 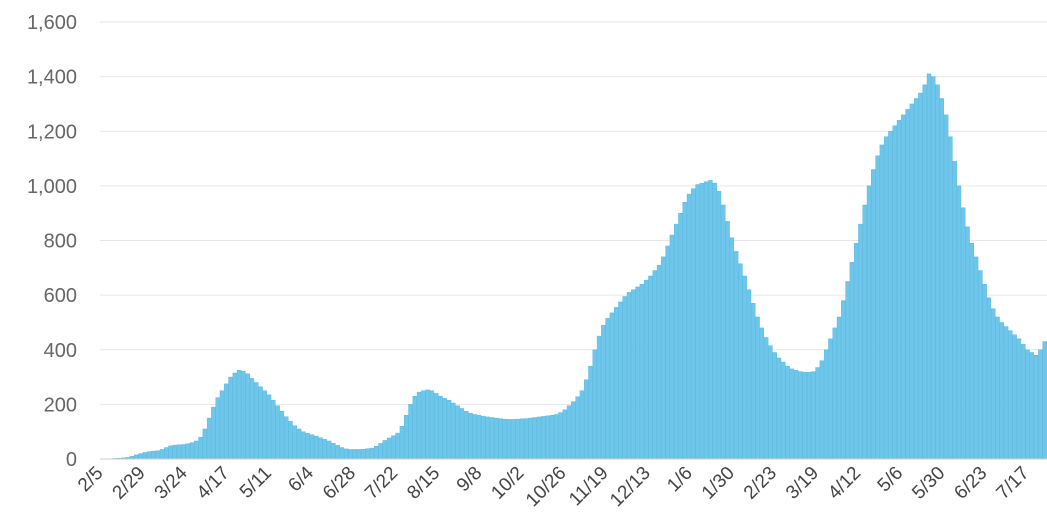 What do you see at coordinates (52, 23) in the screenshot?
I see `y-tick-label: 1,600` at bounding box center [52, 23].